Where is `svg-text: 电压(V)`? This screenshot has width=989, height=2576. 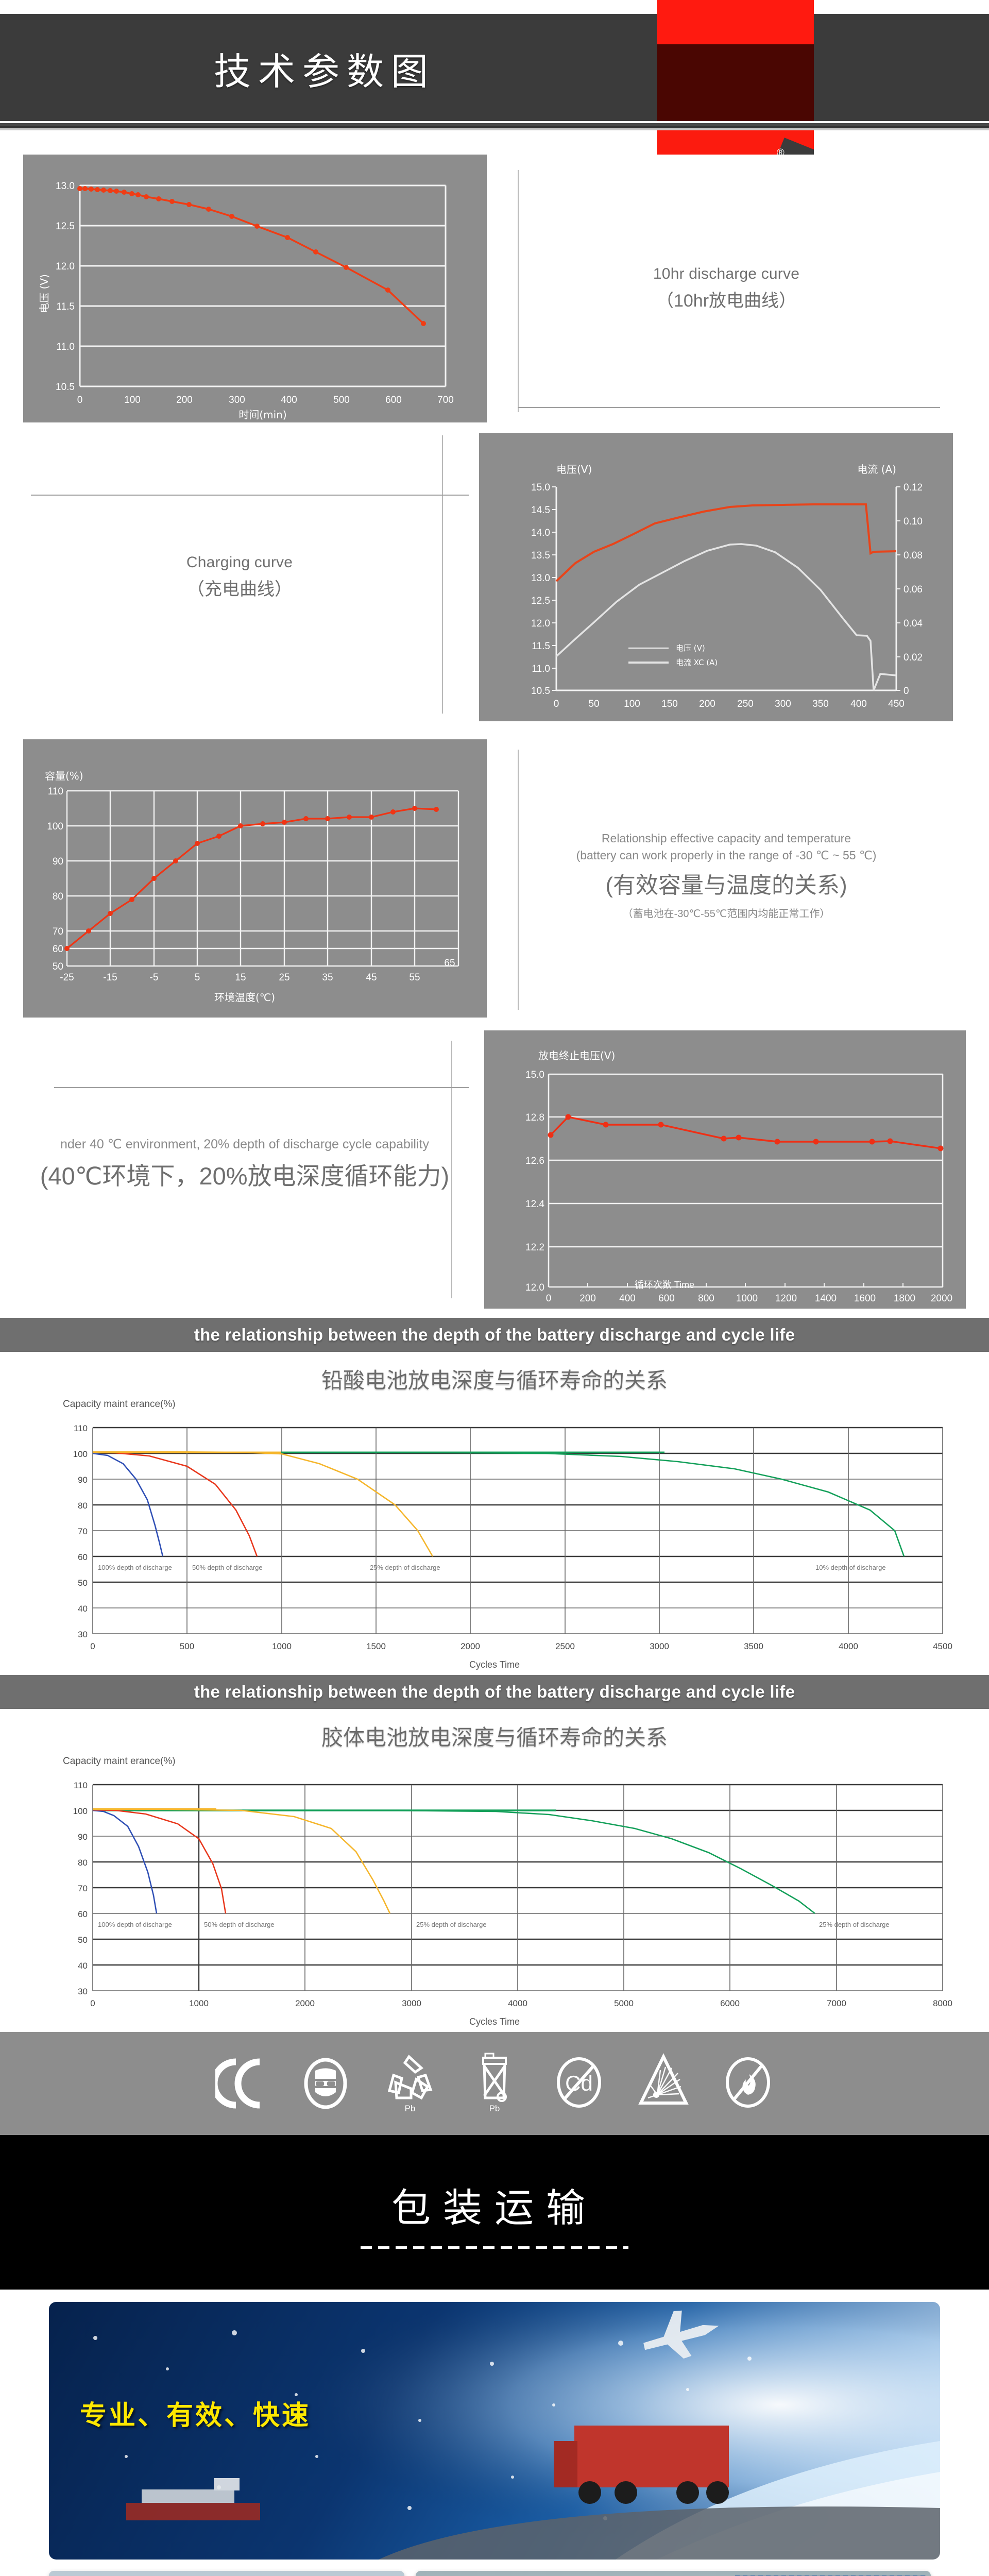 svg-text: 电压(V) is located at coordinates (574, 469).